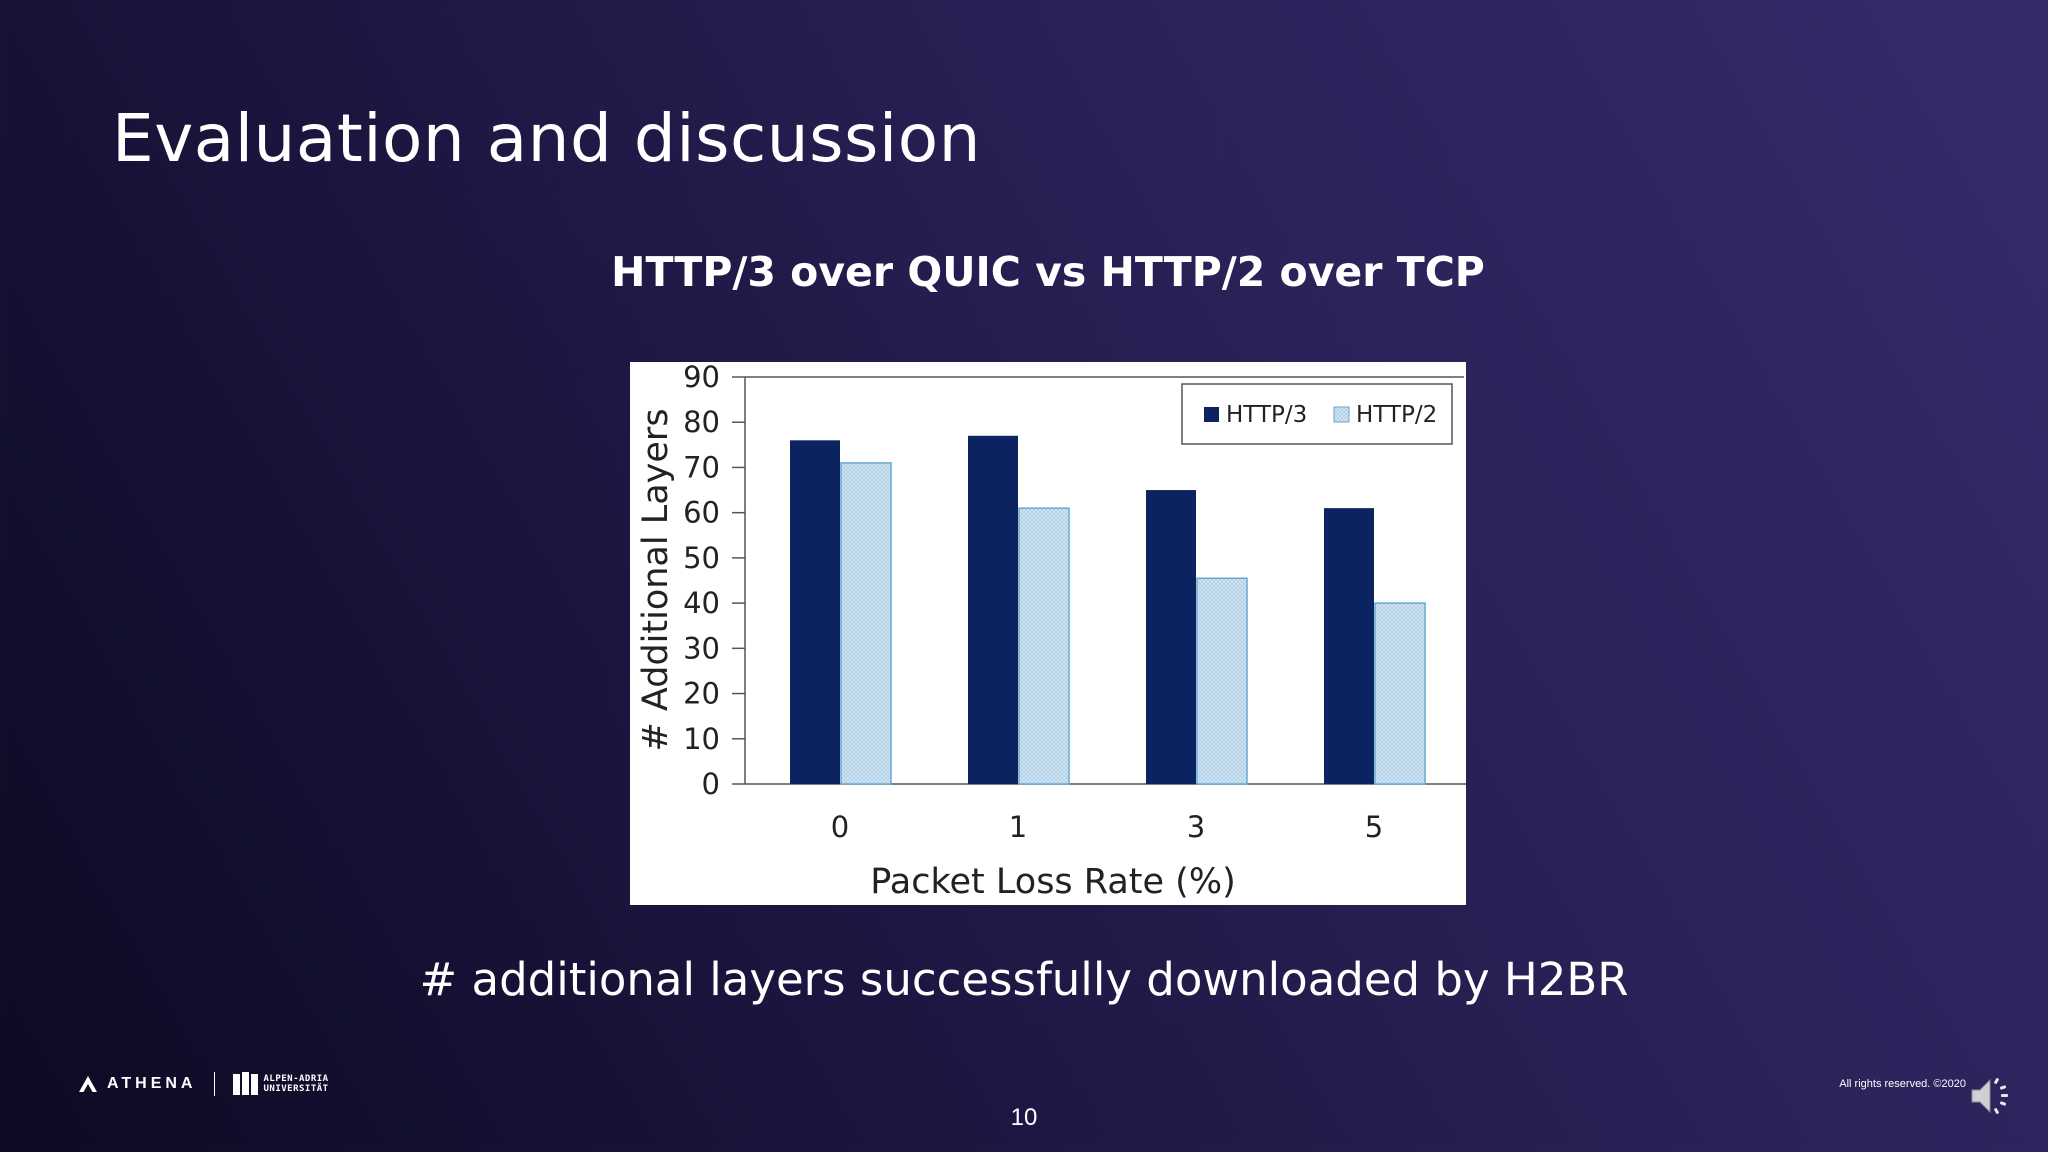 The width and height of the screenshot is (2048, 1152). Describe the element at coordinates (1990, 1096) in the screenshot. I see `speaker-icon` at that location.